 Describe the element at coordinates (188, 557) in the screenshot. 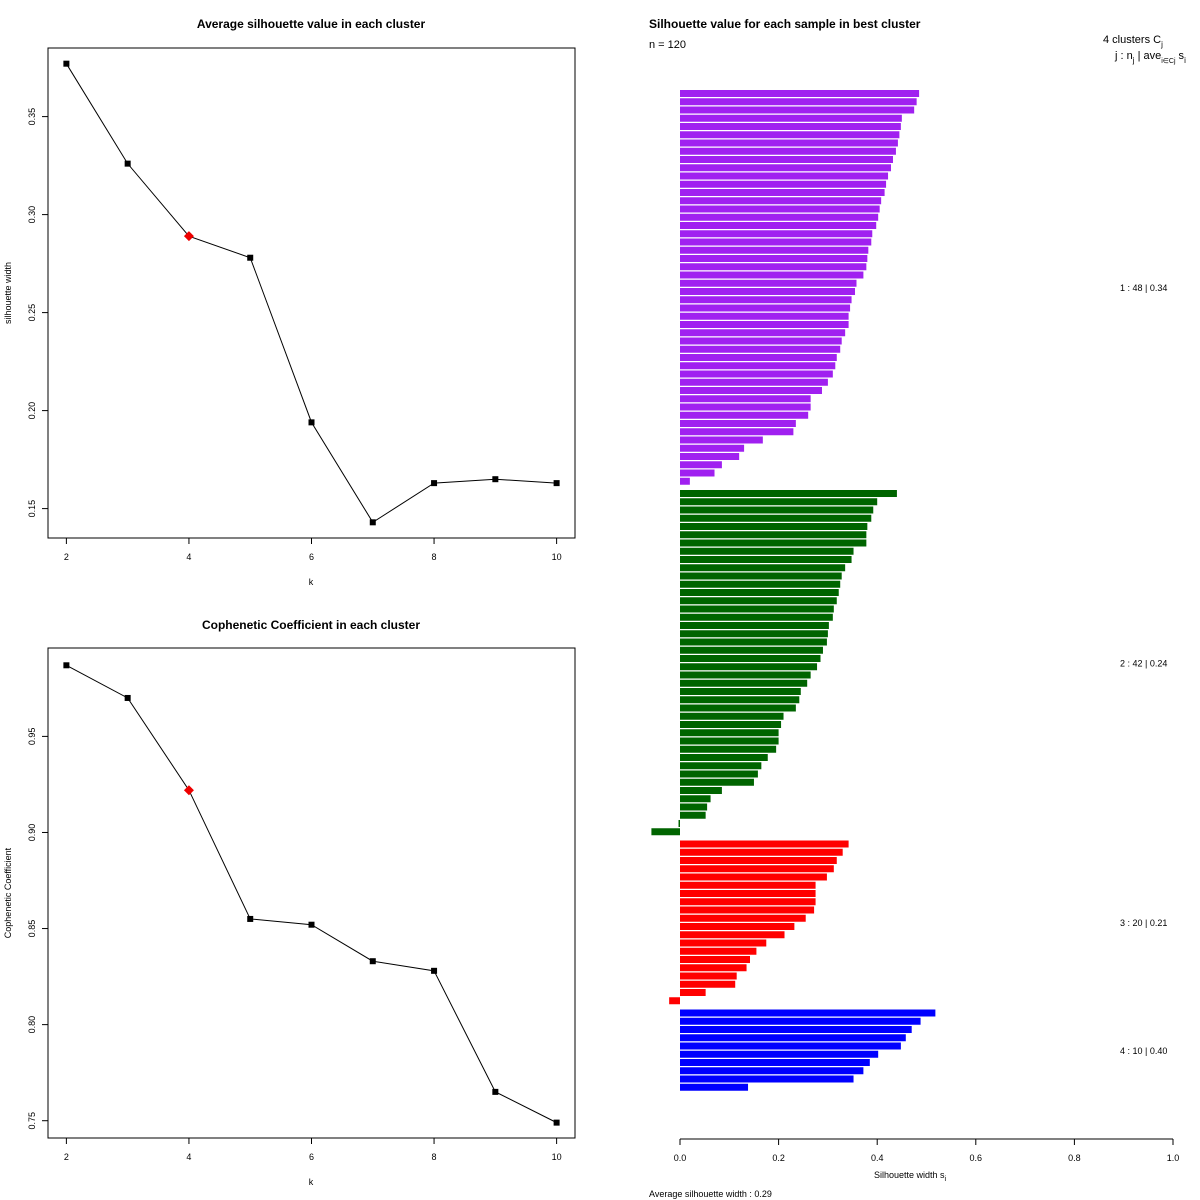

I see `x-tick-label: 4` at that location.